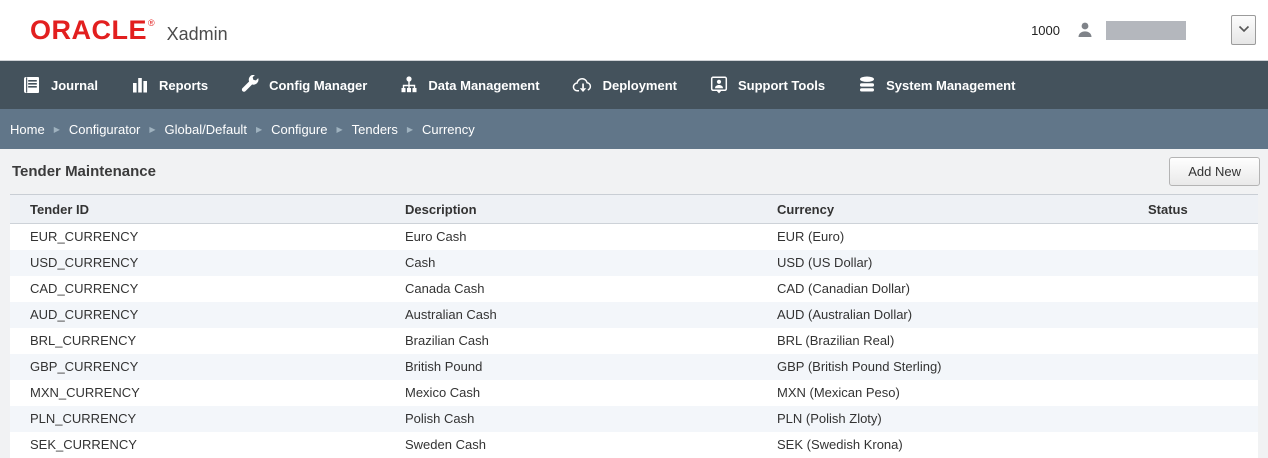 The image size is (1268, 458). Describe the element at coordinates (197, 444) in the screenshot. I see `cell-tender-id: SEK_CURRENCY` at that location.